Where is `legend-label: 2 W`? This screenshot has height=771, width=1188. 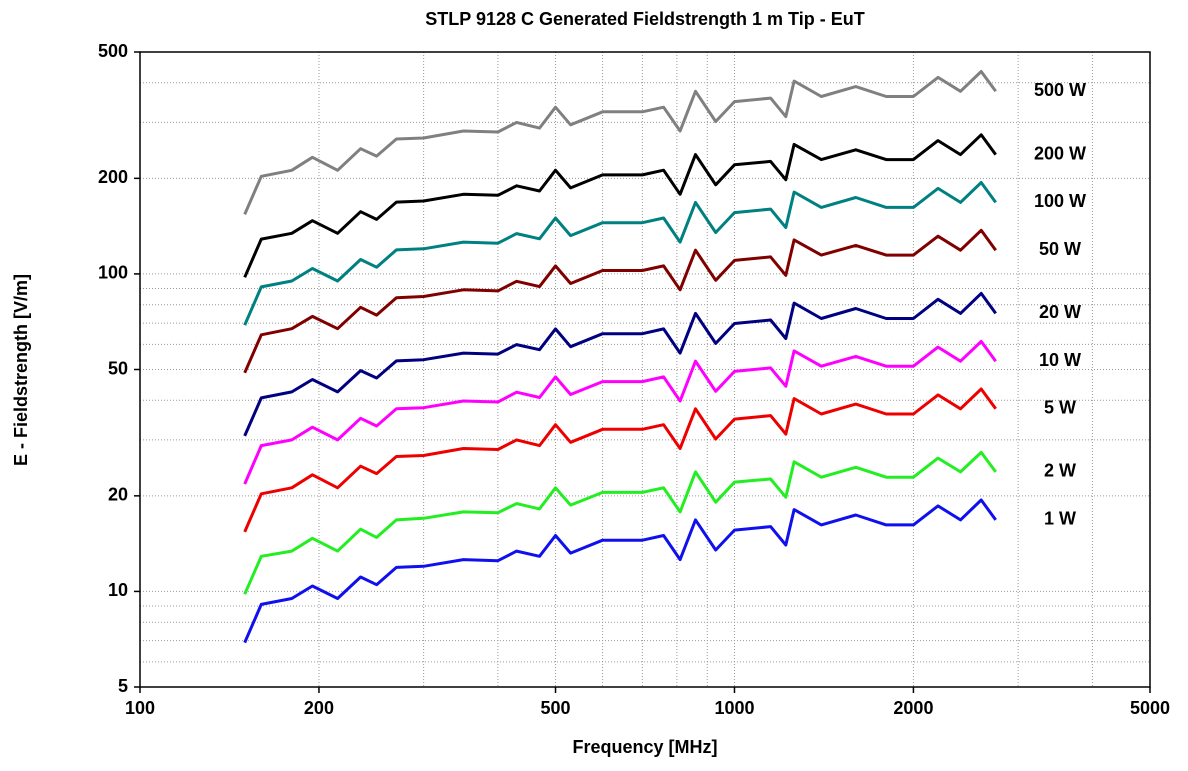 legend-label: 2 W is located at coordinates (1060, 471).